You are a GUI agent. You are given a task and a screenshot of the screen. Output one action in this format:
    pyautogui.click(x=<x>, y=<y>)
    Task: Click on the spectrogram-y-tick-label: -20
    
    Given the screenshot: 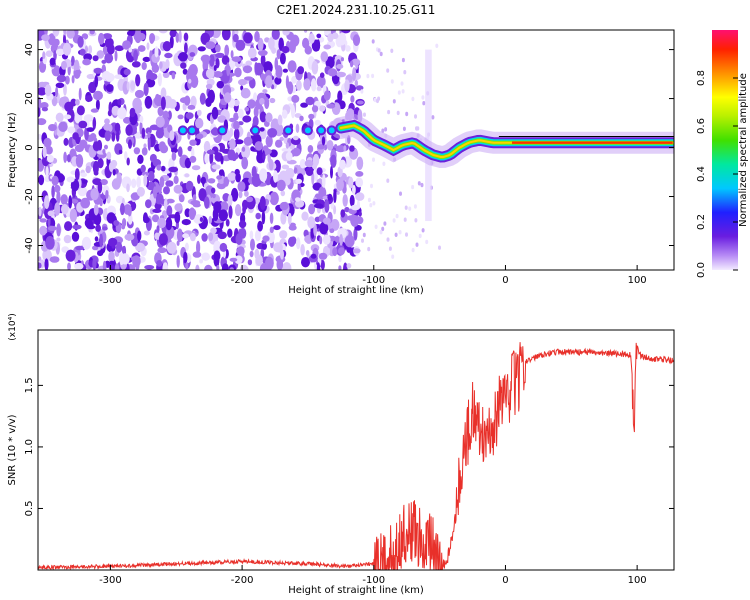 What is the action you would take?
    pyautogui.click(x=29, y=196)
    